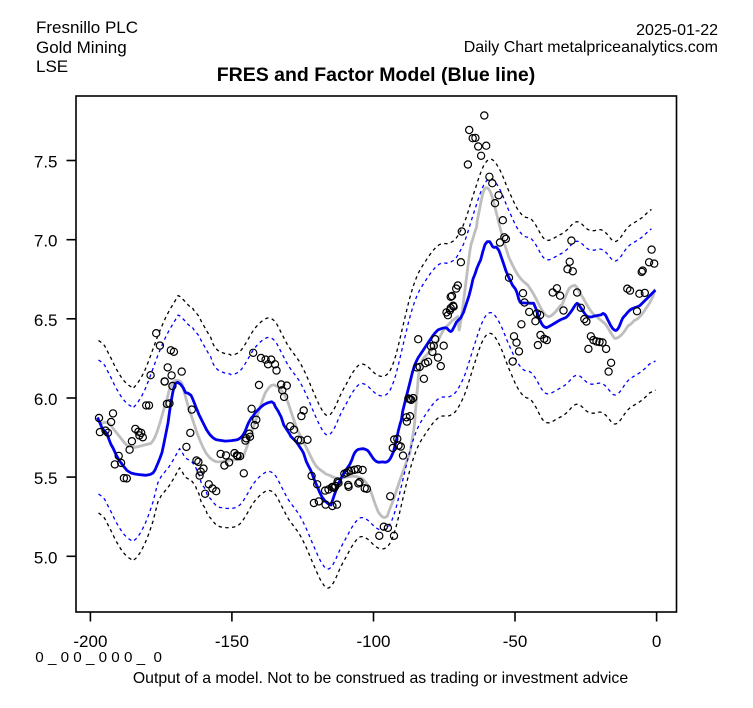  Describe the element at coordinates (46, 399) in the screenshot. I see `svg-text: 6.0` at that location.